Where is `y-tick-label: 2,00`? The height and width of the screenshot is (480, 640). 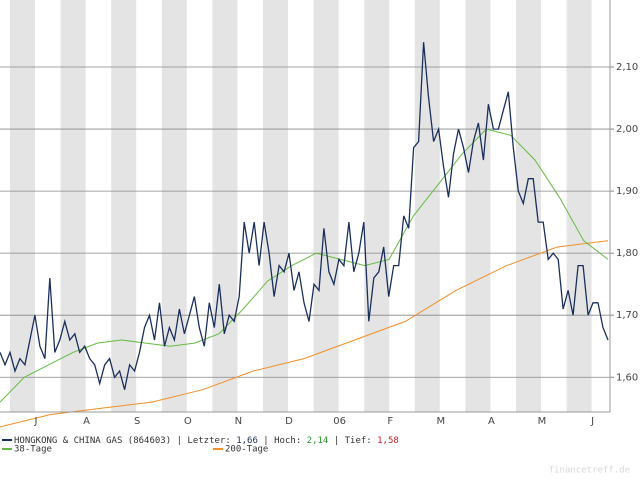
y-tick-label: 2,00 is located at coordinates (627, 129).